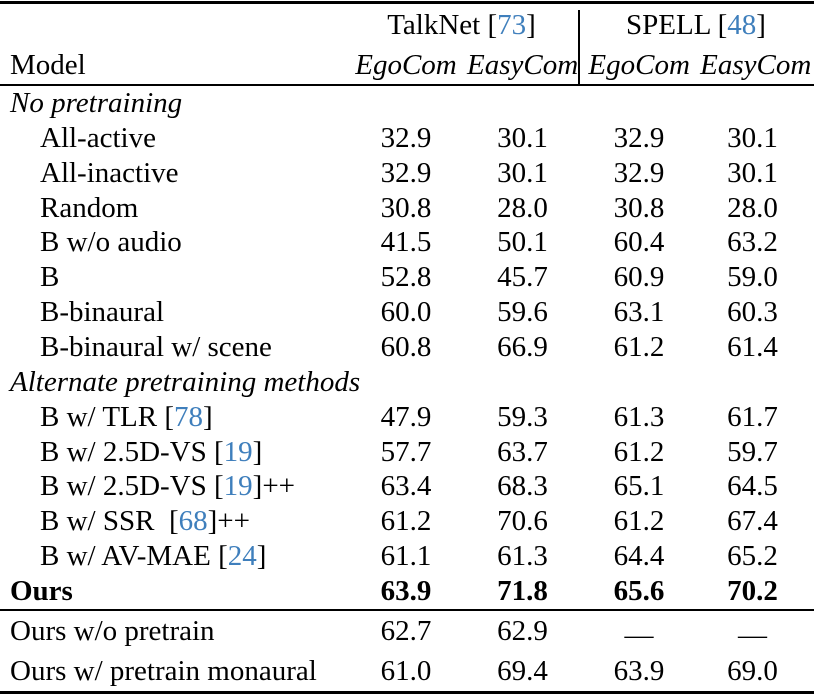 Image resolution: width=814 pixels, height=699 pixels. I want to click on value-cell: 65.1, so click(639, 486).